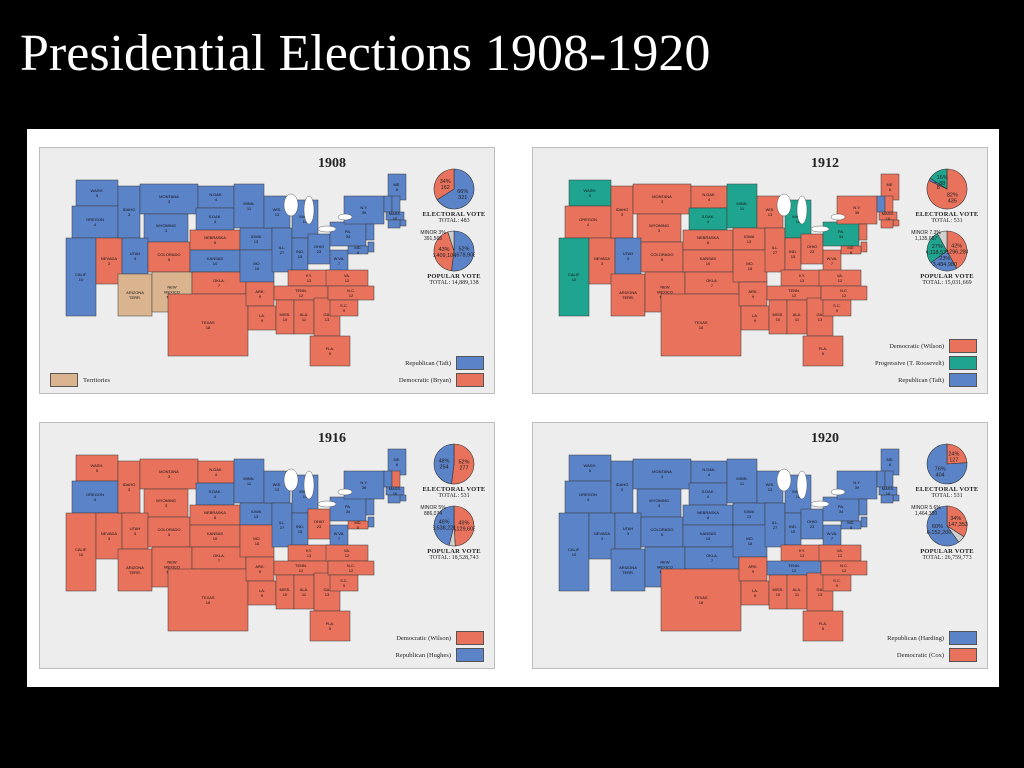  What do you see at coordinates (628, 572) in the screenshot?
I see `state-label-az: TERR.` at bounding box center [628, 572].